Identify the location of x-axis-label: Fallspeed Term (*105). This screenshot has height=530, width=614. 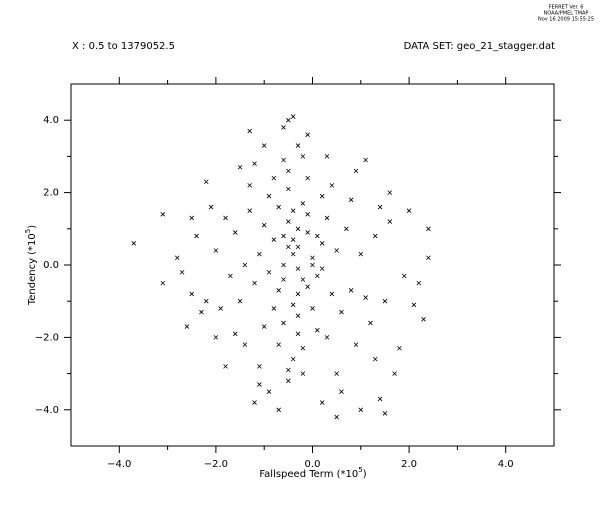
(312, 473).